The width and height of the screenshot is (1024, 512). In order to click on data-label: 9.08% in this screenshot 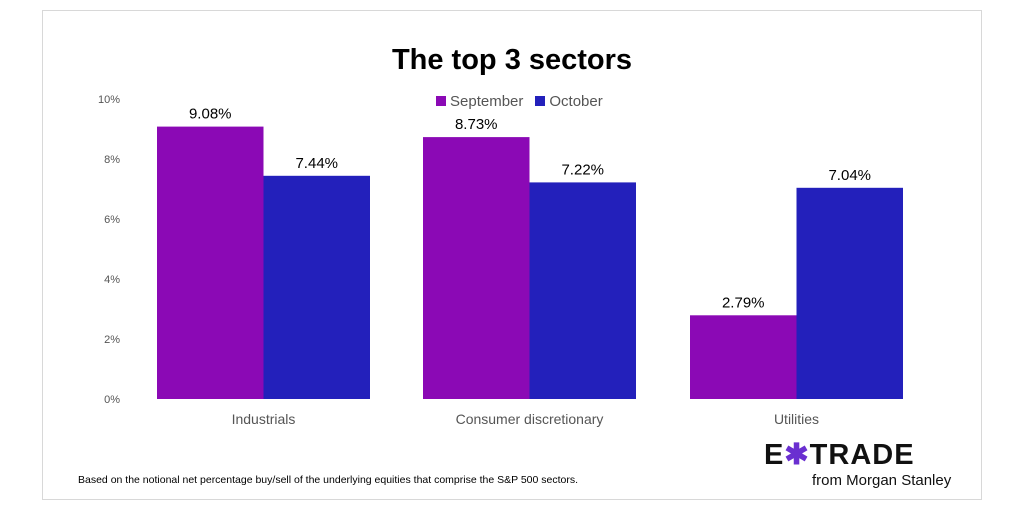, I will do `click(210, 114)`.